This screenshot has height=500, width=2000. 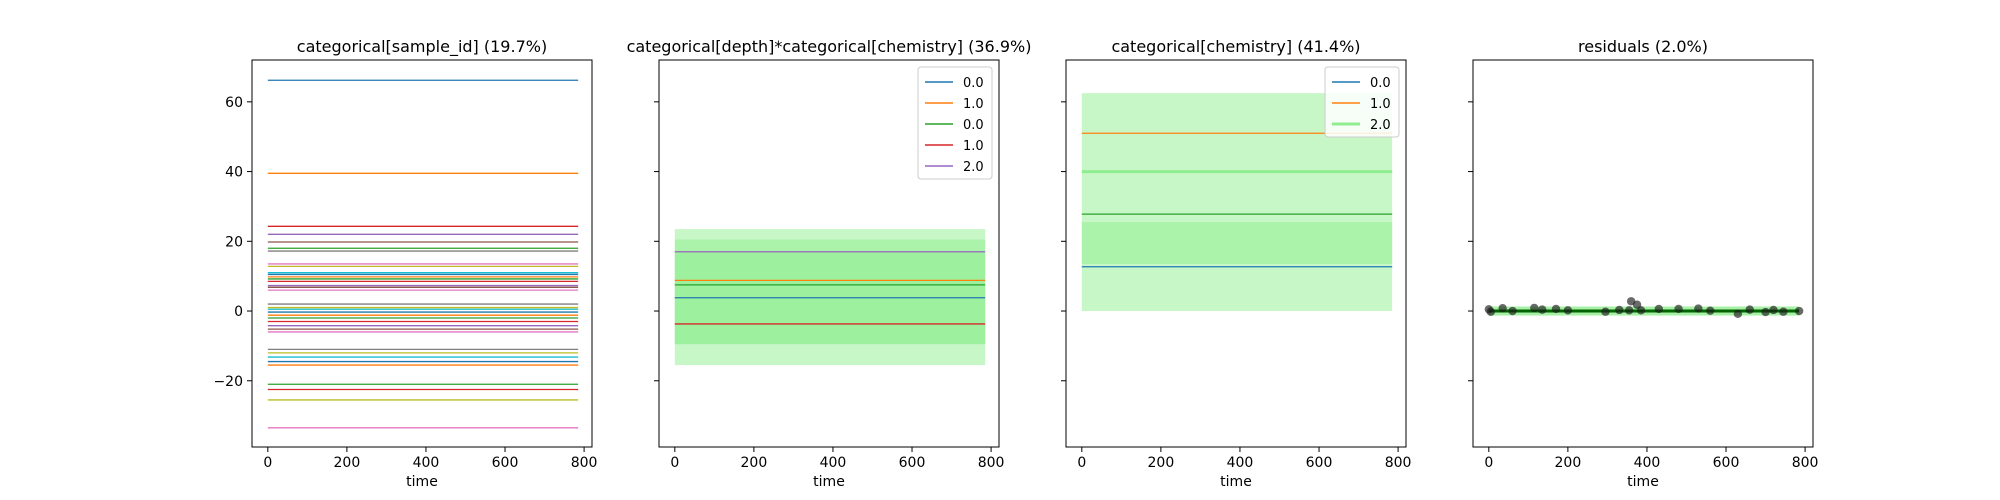 I want to click on y-tick-label: 0, so click(x=238, y=312).